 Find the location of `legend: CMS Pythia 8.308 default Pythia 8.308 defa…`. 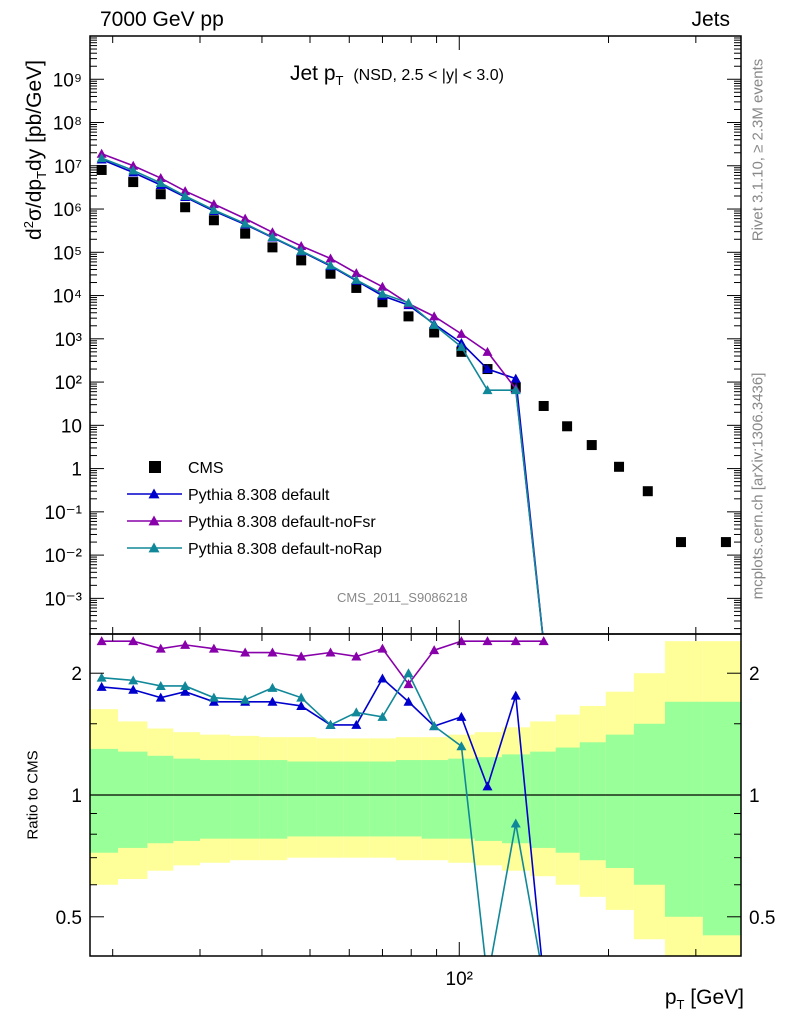

legend: CMS Pythia 8.308 default Pythia 8.308 defa… is located at coordinates (254, 509).